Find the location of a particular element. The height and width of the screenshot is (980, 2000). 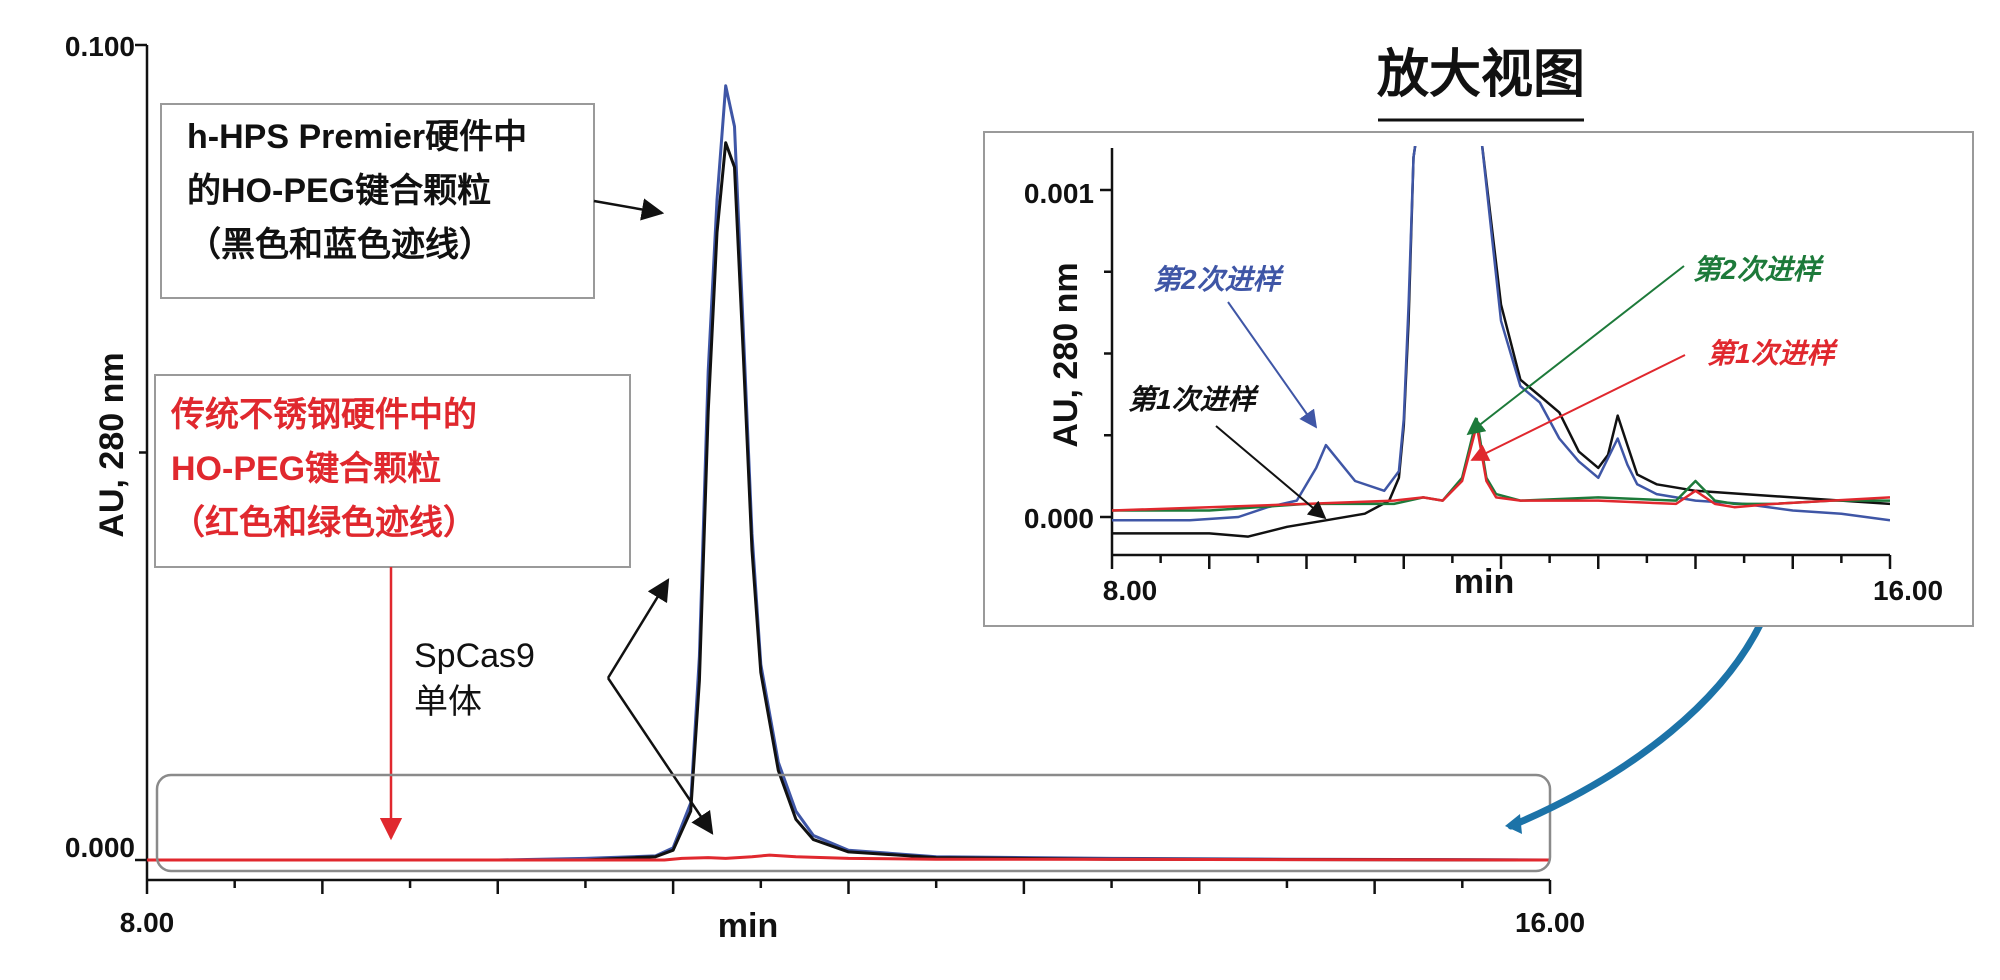

inset-label-blue-inj2: 第2次进样 is located at coordinates (1219, 279).